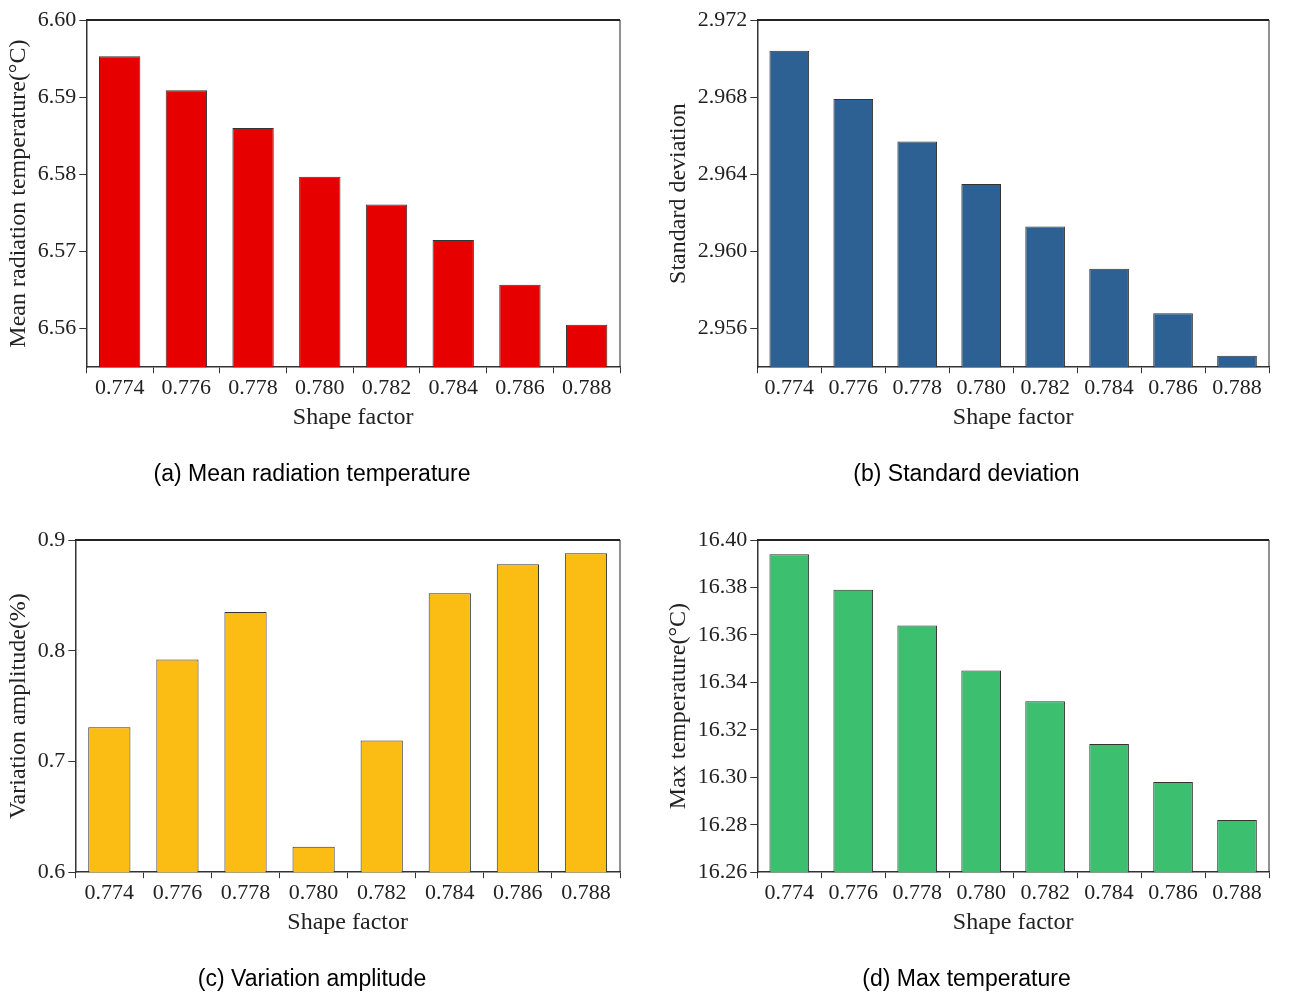 The image size is (1289, 1005). What do you see at coordinates (312, 472) in the screenshot?
I see `text: (a) Mean radiation temperature` at bounding box center [312, 472].